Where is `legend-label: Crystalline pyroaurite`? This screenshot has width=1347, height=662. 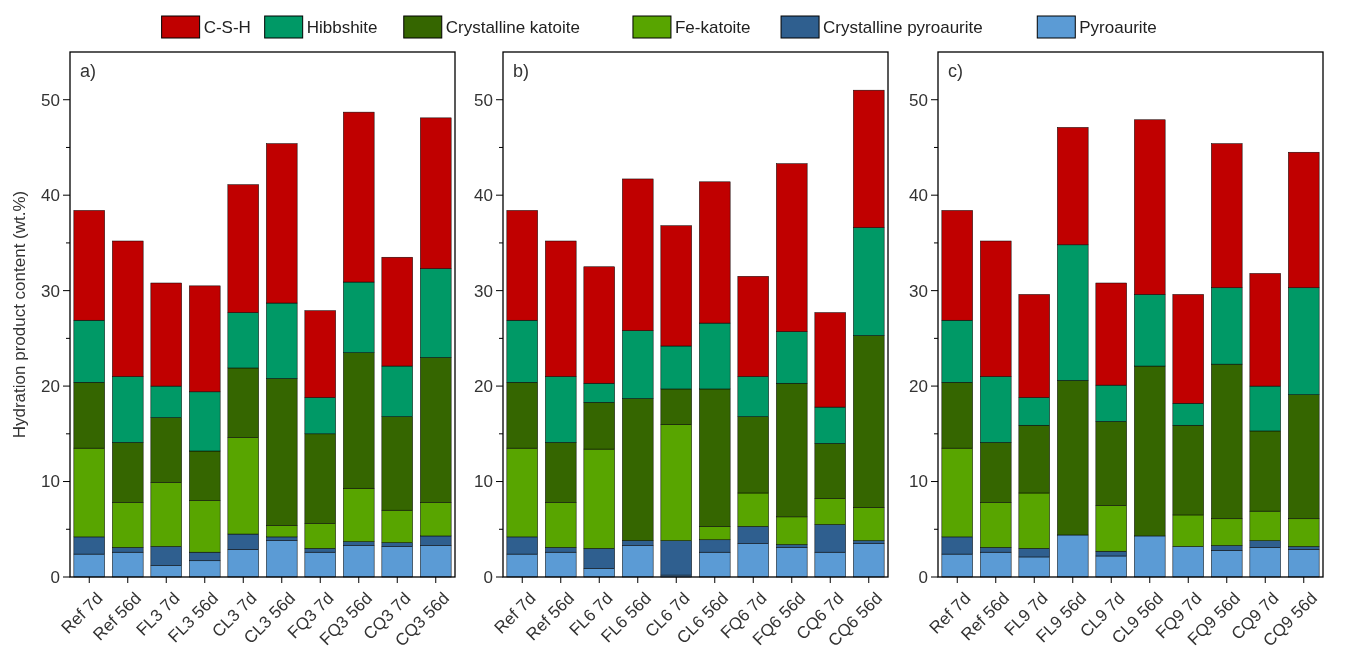
legend-label: Crystalline pyroaurite is located at coordinates (903, 27).